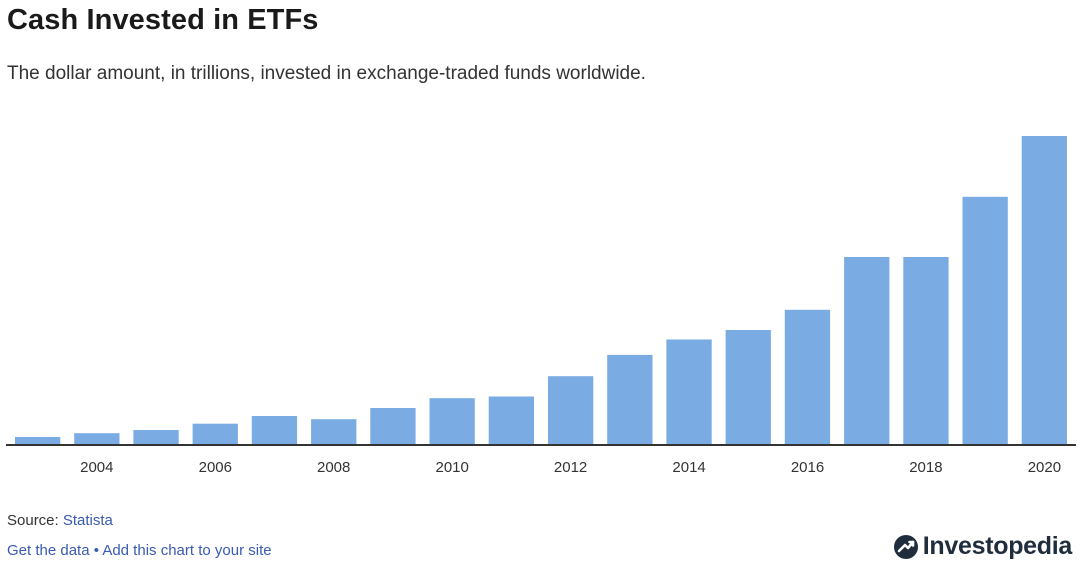 This screenshot has width=1080, height=567. Describe the element at coordinates (748, 387) in the screenshot. I see `bar-2015` at that location.